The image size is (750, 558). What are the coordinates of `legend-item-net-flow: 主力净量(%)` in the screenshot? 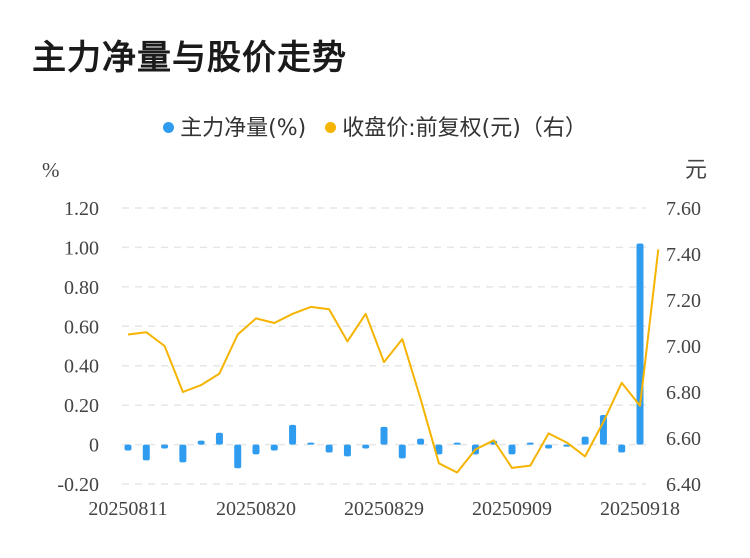 It's located at (234, 126).